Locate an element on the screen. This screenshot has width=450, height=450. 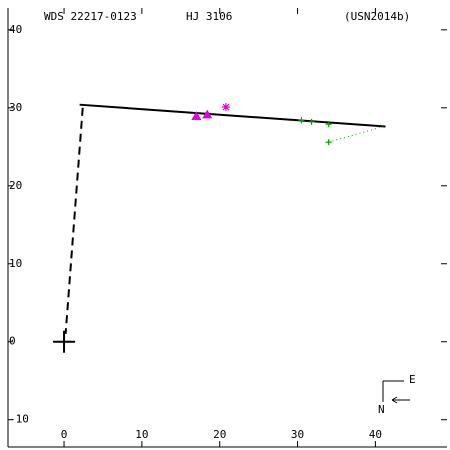
y-tick-label: 40 is located at coordinates (15, 29).